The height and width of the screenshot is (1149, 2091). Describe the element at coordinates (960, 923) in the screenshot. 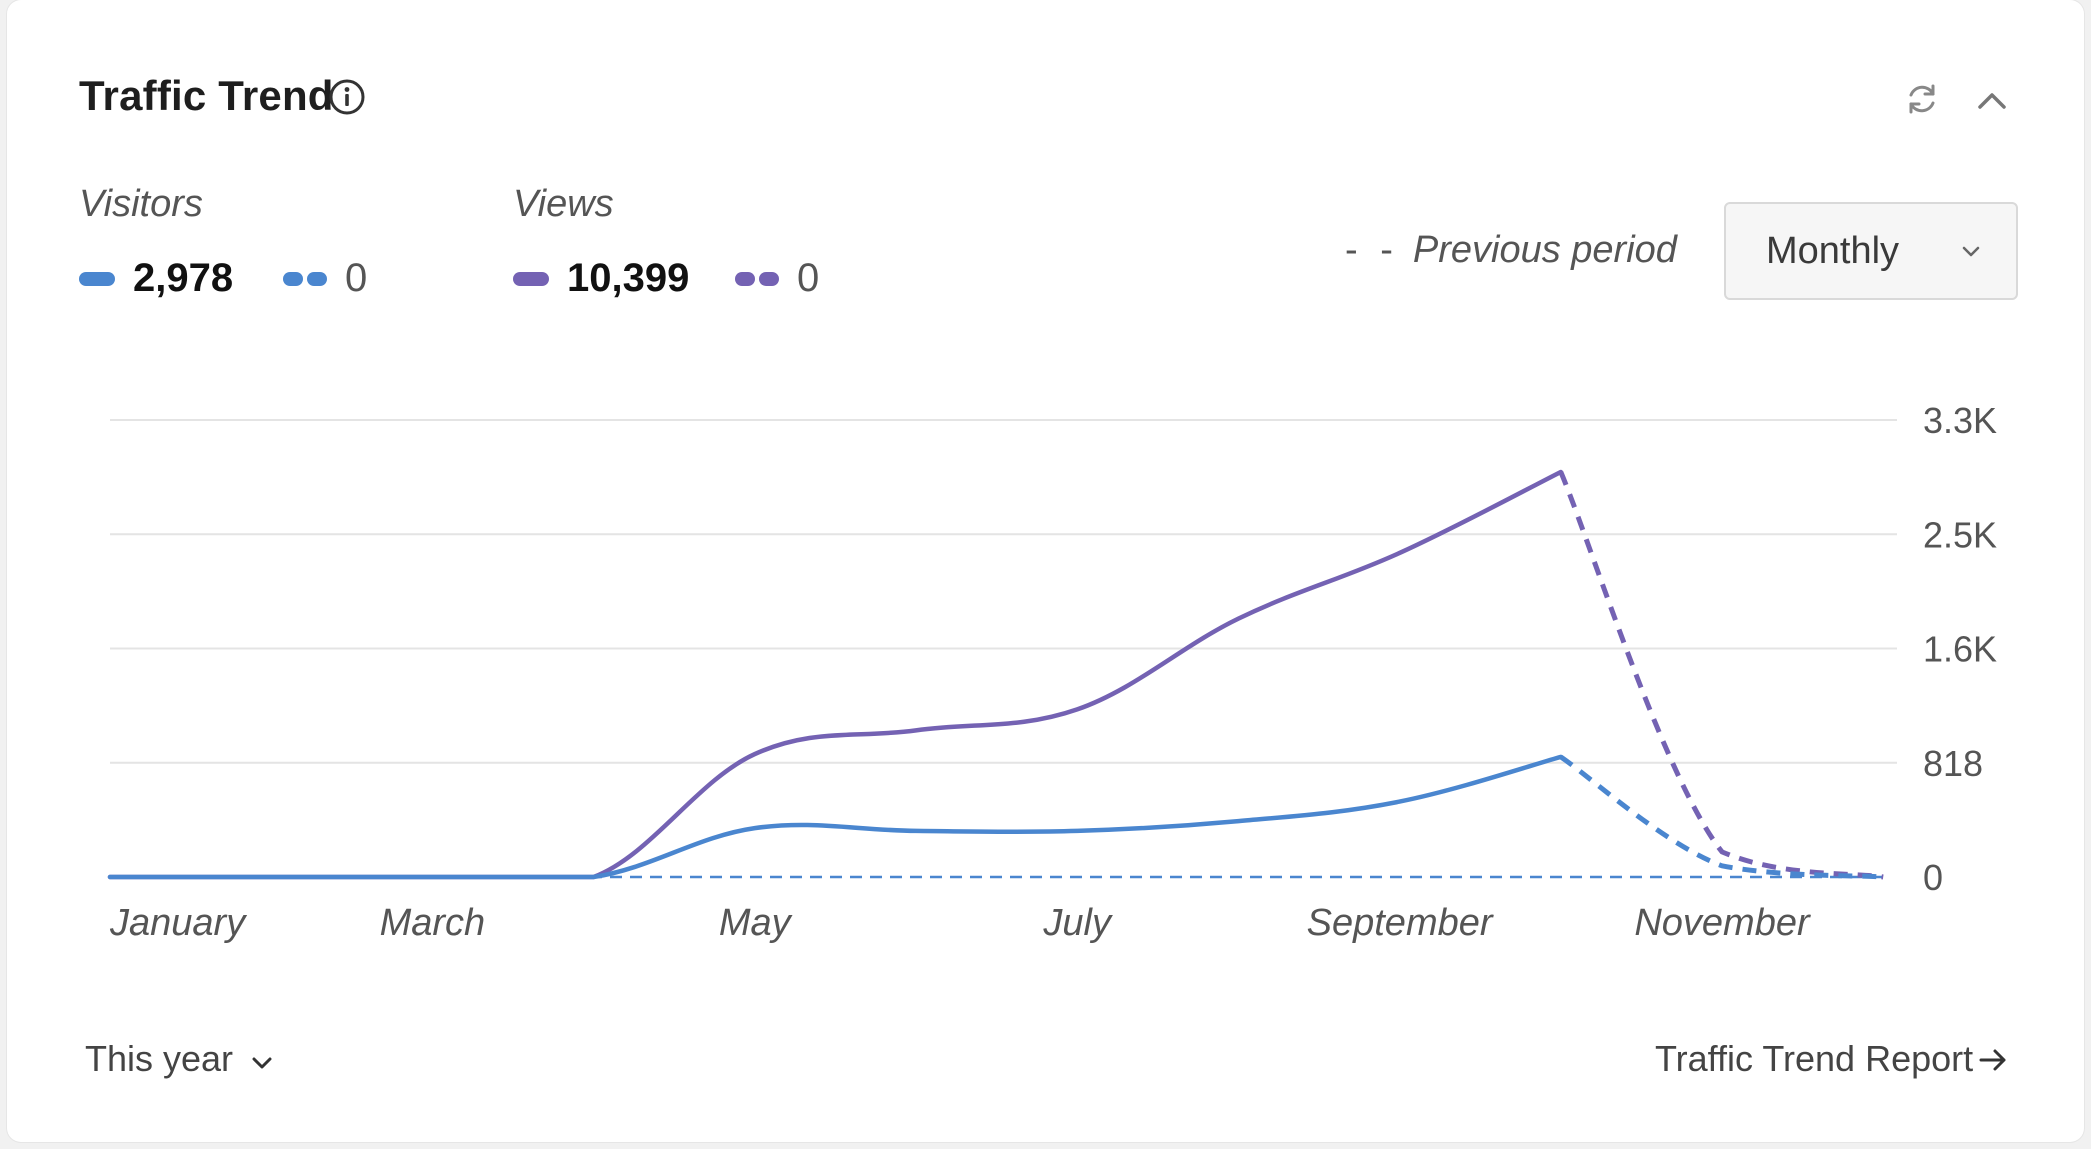

I see `x-axis: January March May July September November` at that location.